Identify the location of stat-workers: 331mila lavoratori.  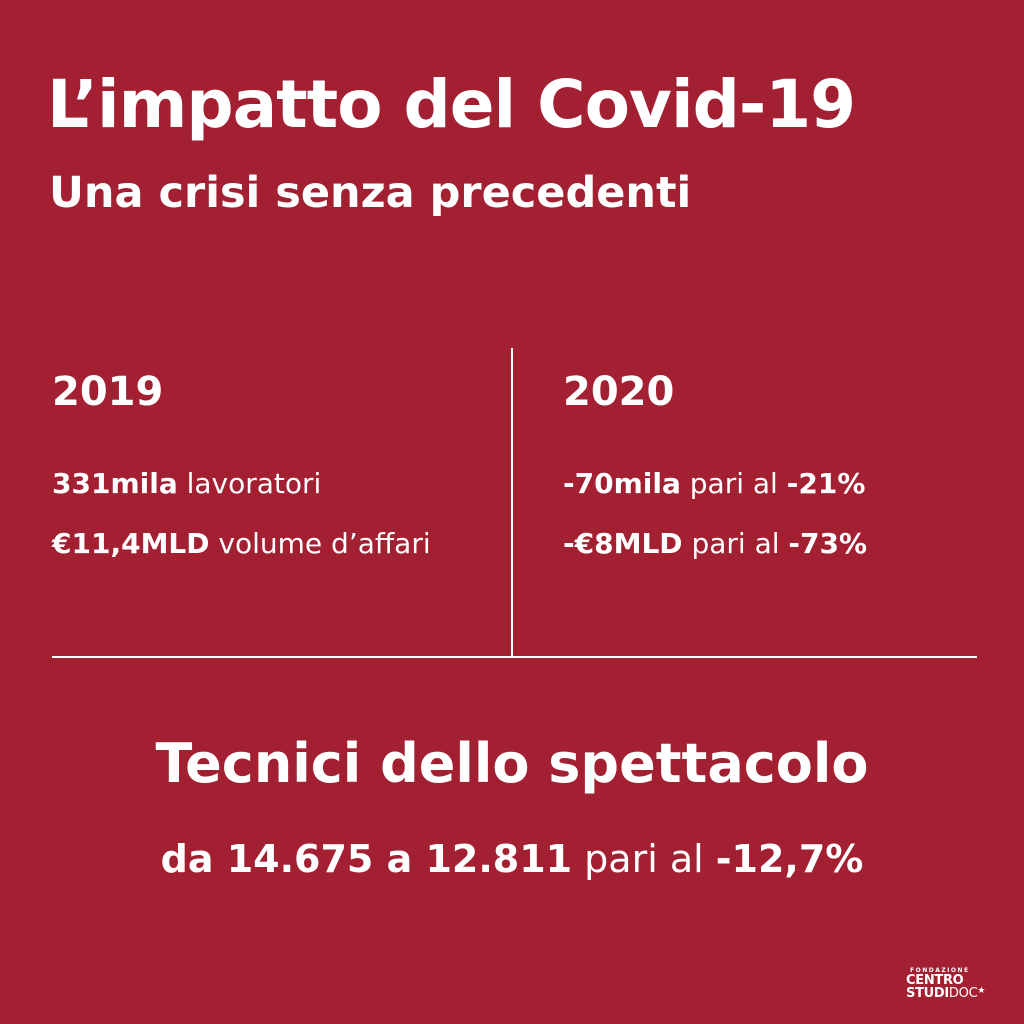
(186, 484).